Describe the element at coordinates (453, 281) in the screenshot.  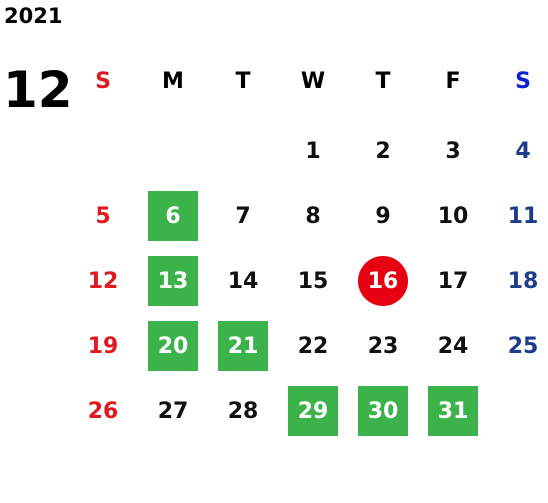
I see `day: 17` at that location.